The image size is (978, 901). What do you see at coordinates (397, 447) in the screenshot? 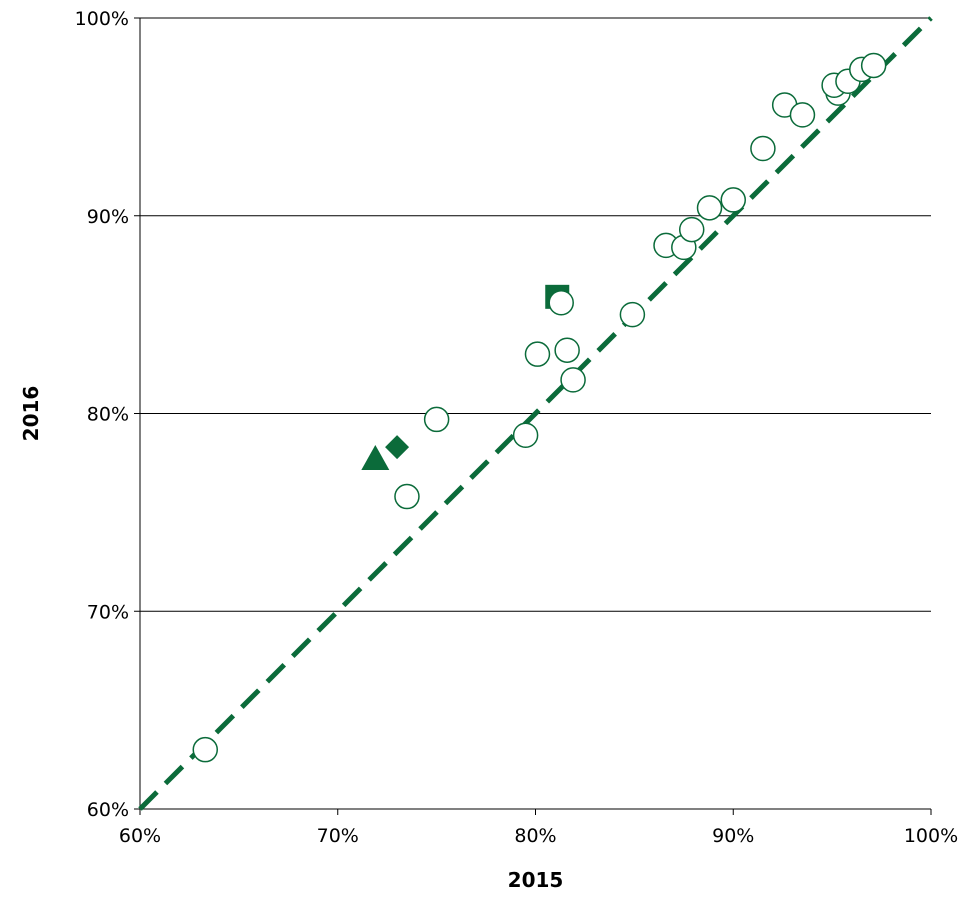
I see `filled-diamond-point` at bounding box center [397, 447].